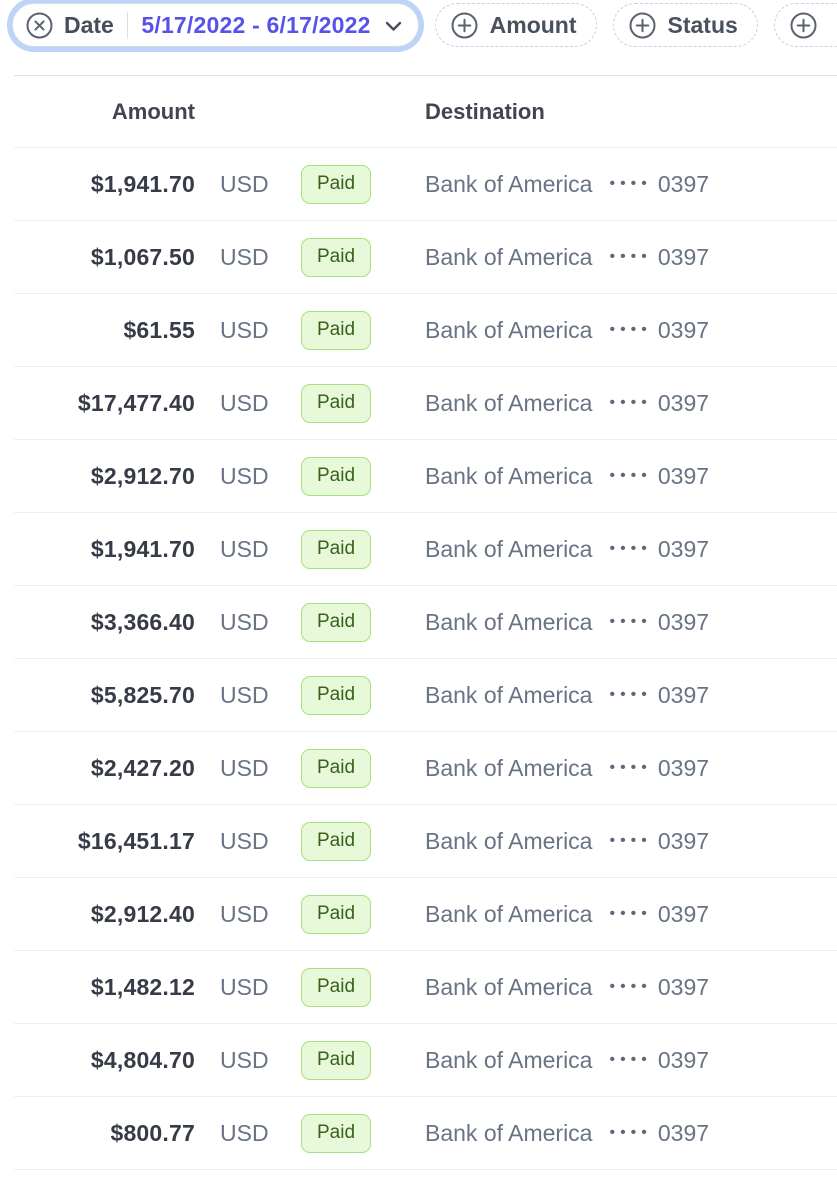  I want to click on table-header-row: Amount Destination, so click(425, 112).